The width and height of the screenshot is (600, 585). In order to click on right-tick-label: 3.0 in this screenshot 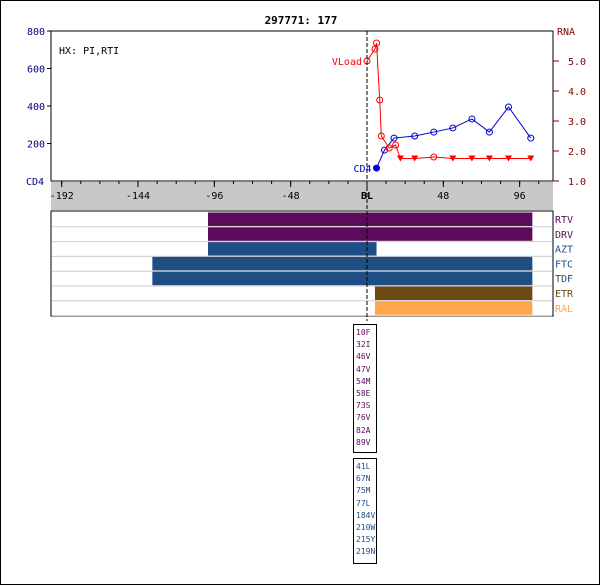, I will do `click(577, 122)`.